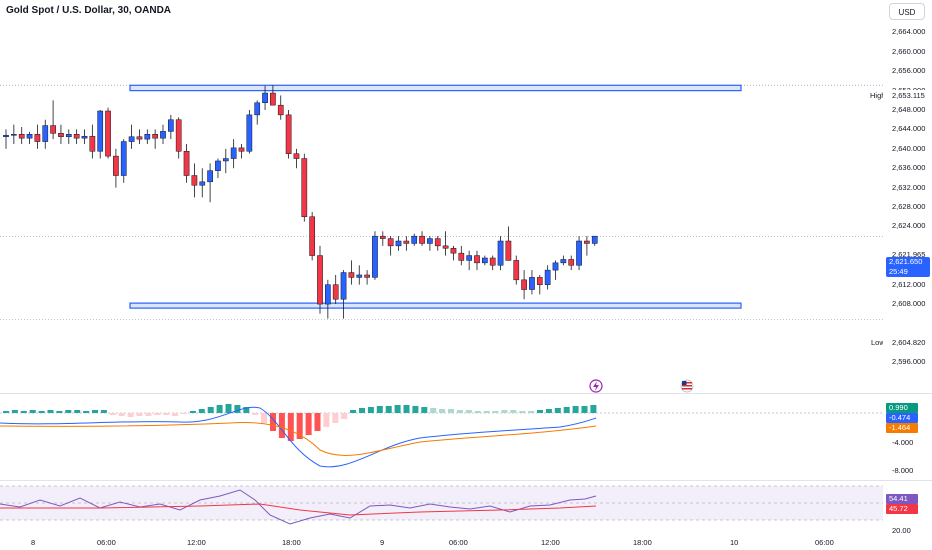 This screenshot has height=550, width=932. What do you see at coordinates (903, 442) in the screenshot?
I see `macd-tick: -4.000` at bounding box center [903, 442].